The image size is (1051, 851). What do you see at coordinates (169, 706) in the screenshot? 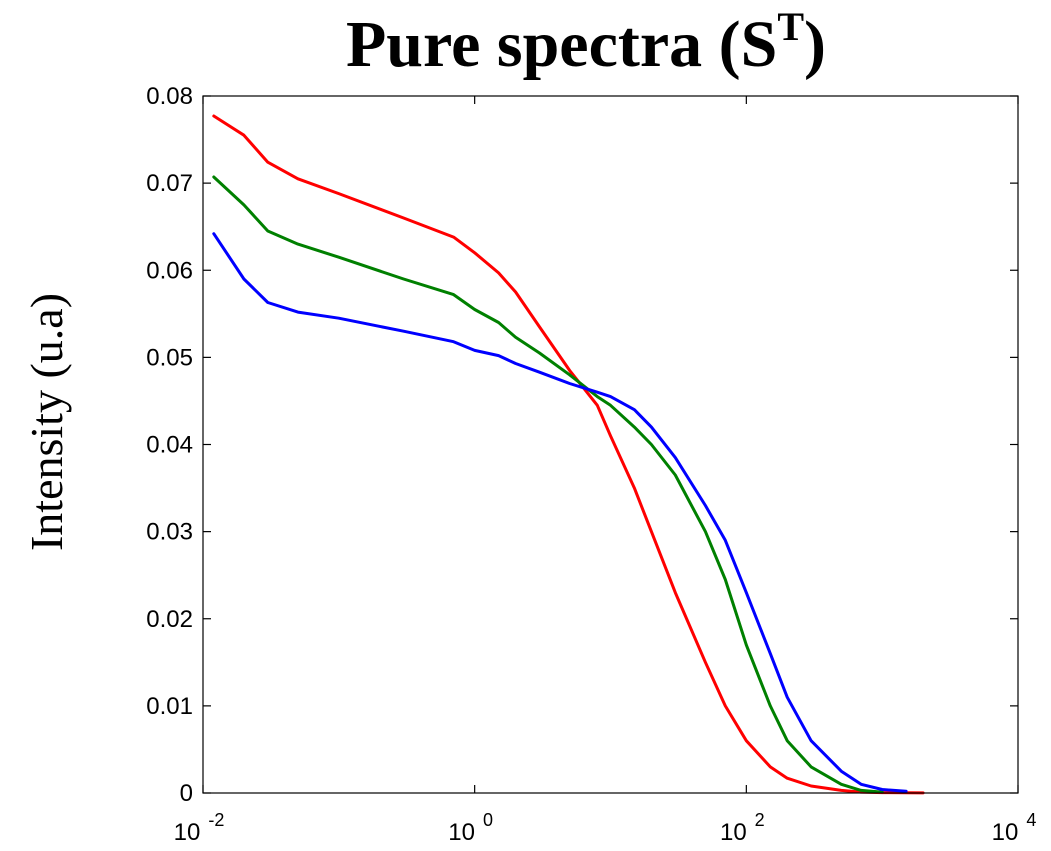
I see `y-tick-label: 0.01` at bounding box center [169, 706].